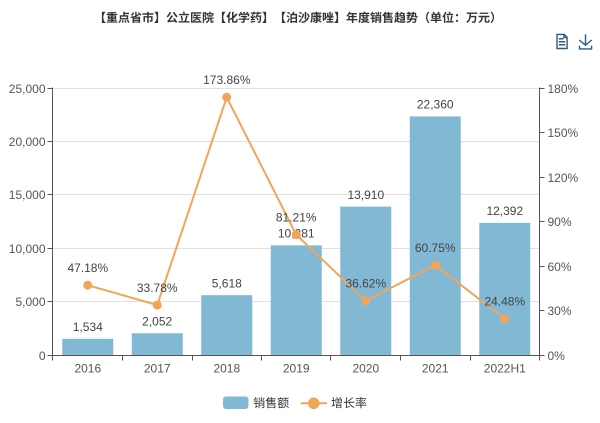  What do you see at coordinates (227, 80) in the screenshot?
I see `svg-text: 173.86%` at bounding box center [227, 80].